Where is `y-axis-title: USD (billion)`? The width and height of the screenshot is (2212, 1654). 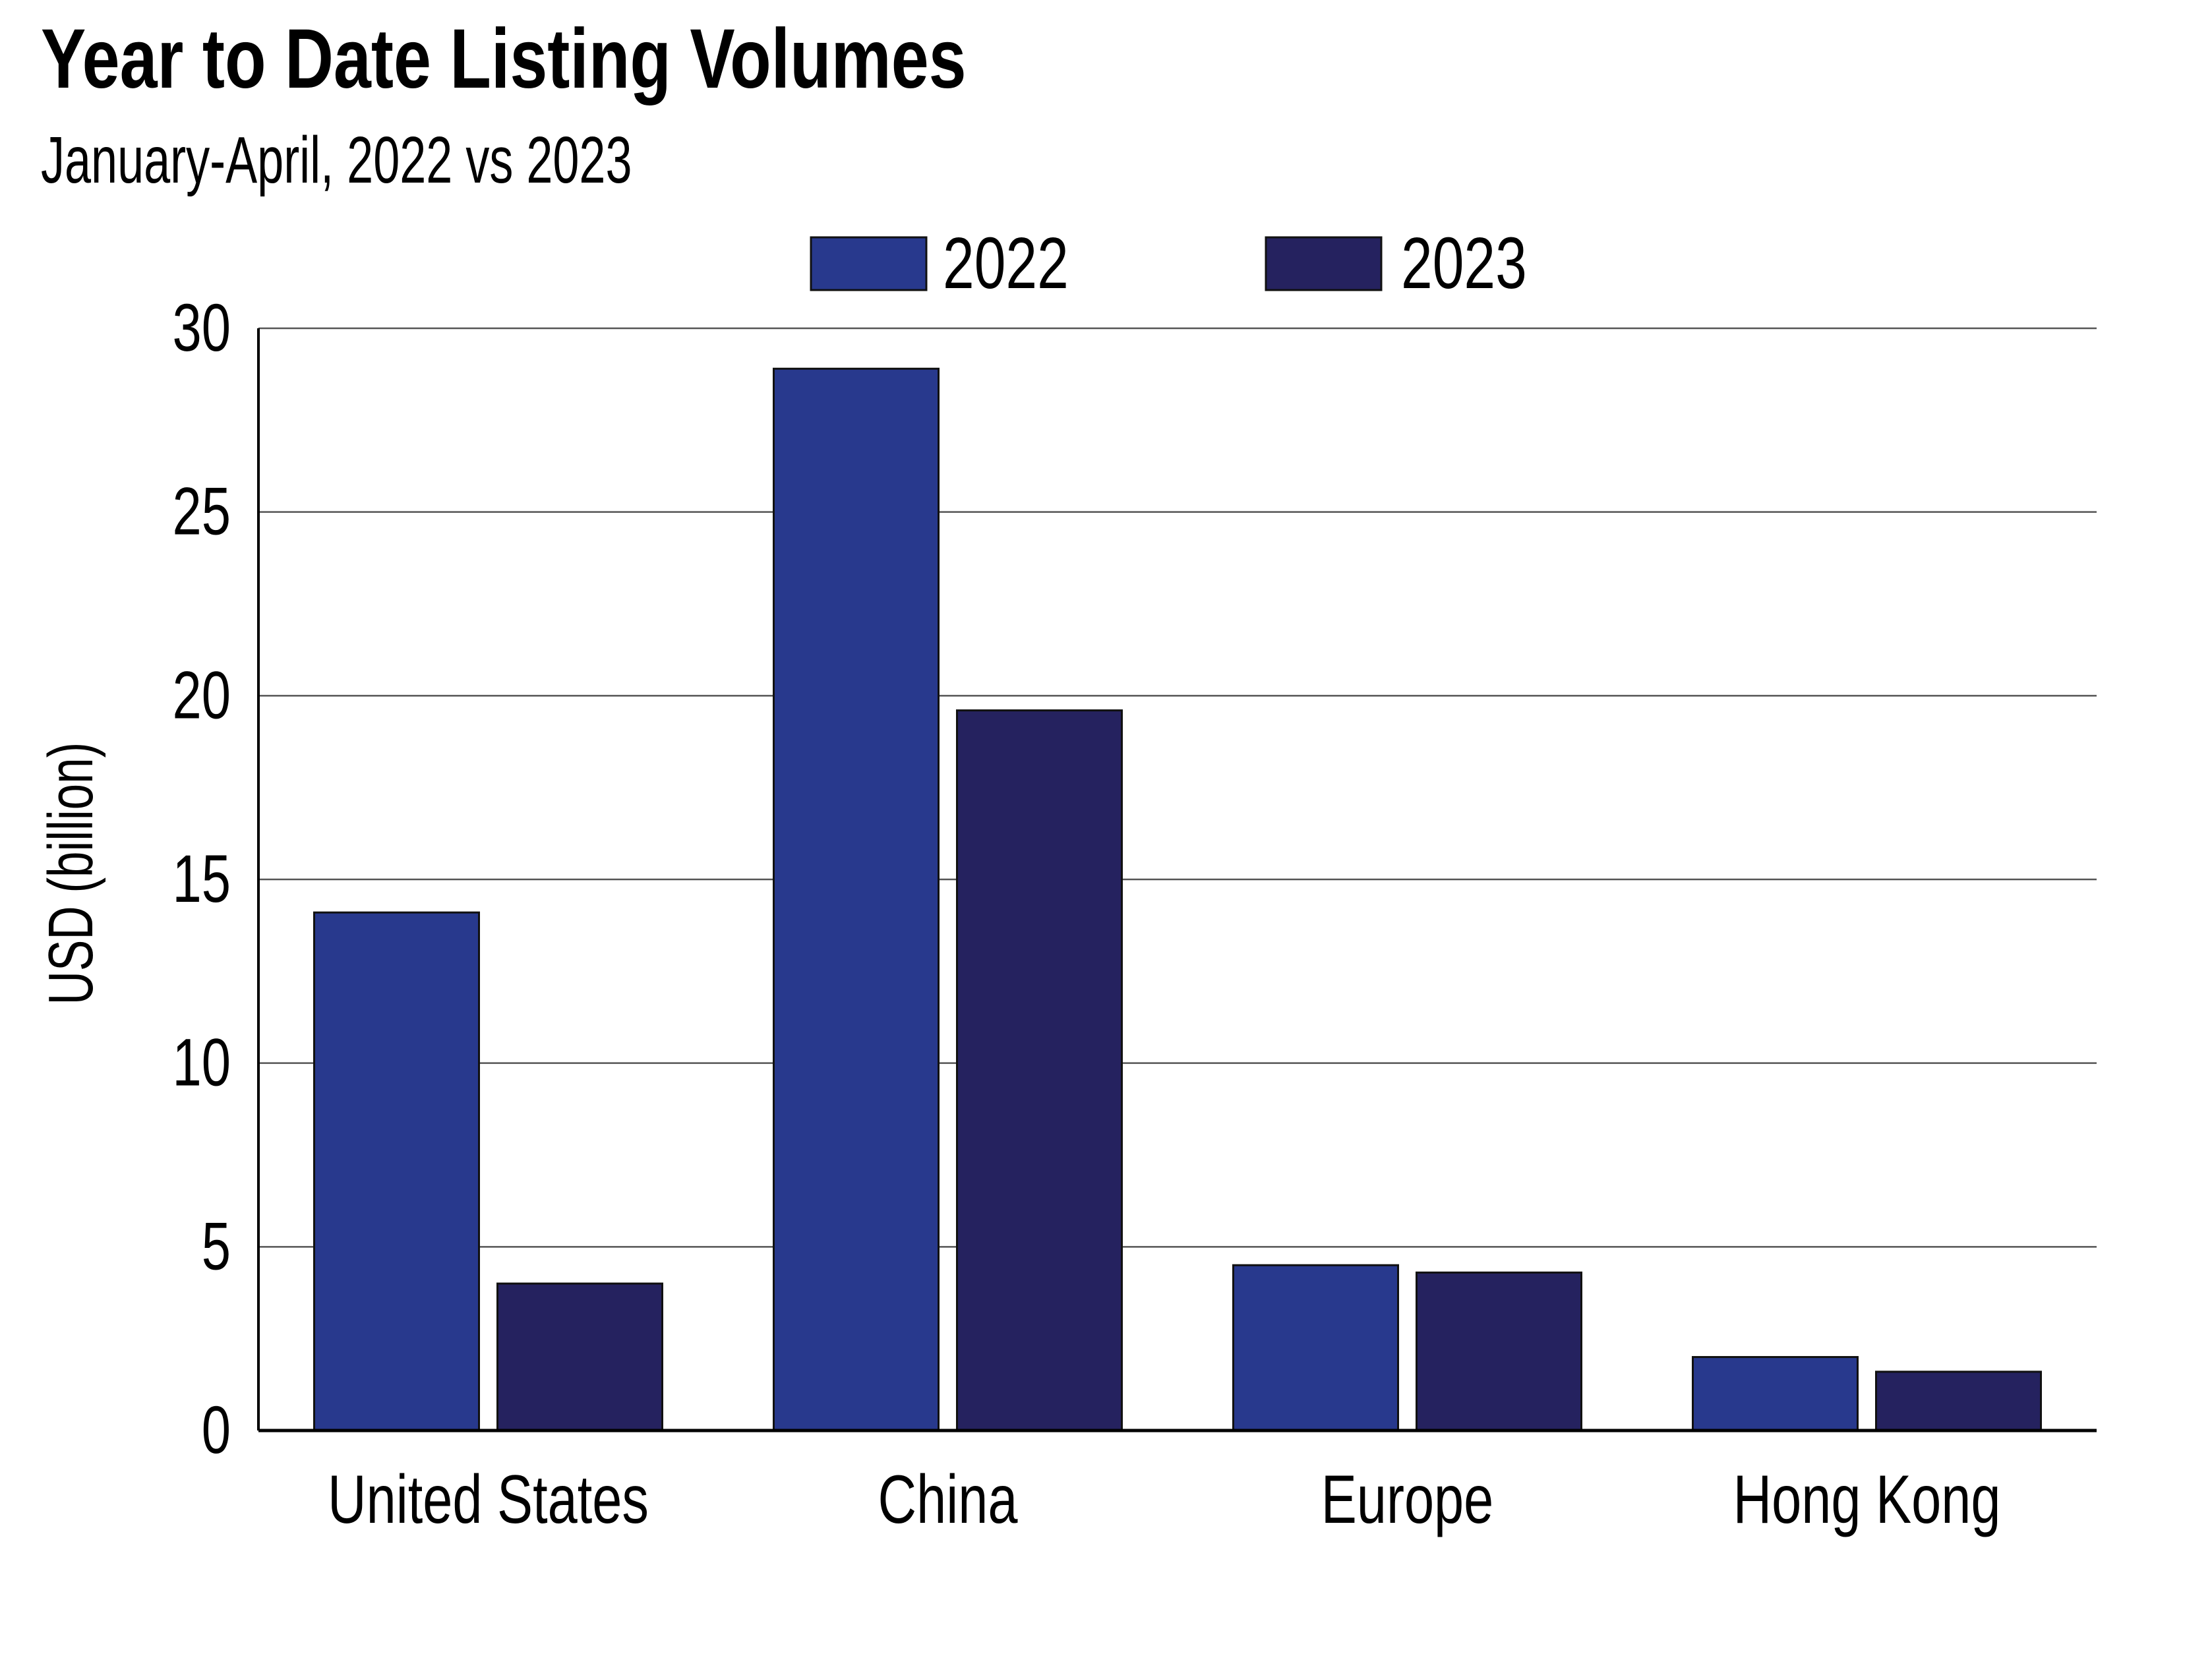 y-axis-title: USD (billion) is located at coordinates (71, 873).